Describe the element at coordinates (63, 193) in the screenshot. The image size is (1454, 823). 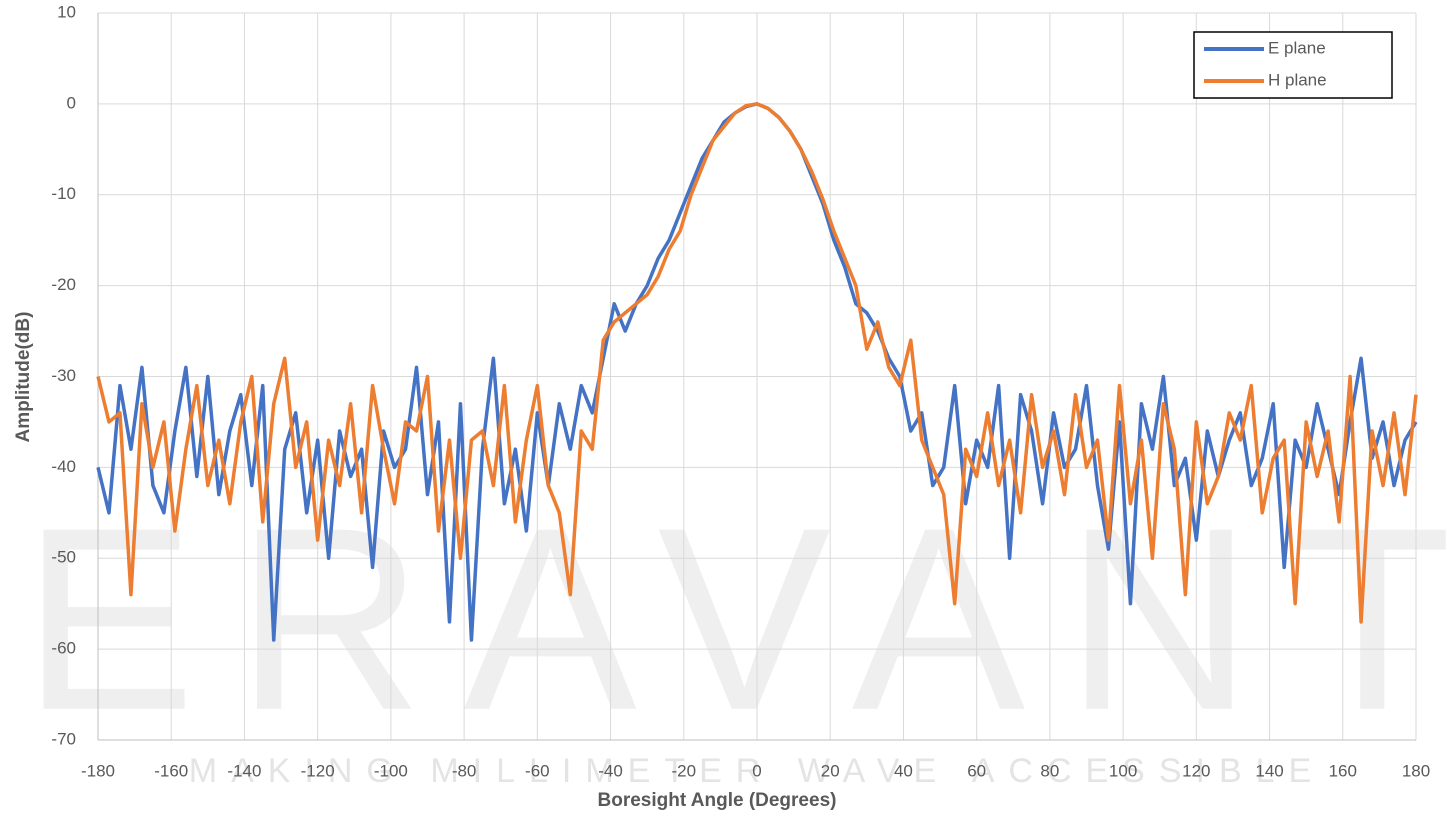
I see `y-tick-label: -10` at that location.